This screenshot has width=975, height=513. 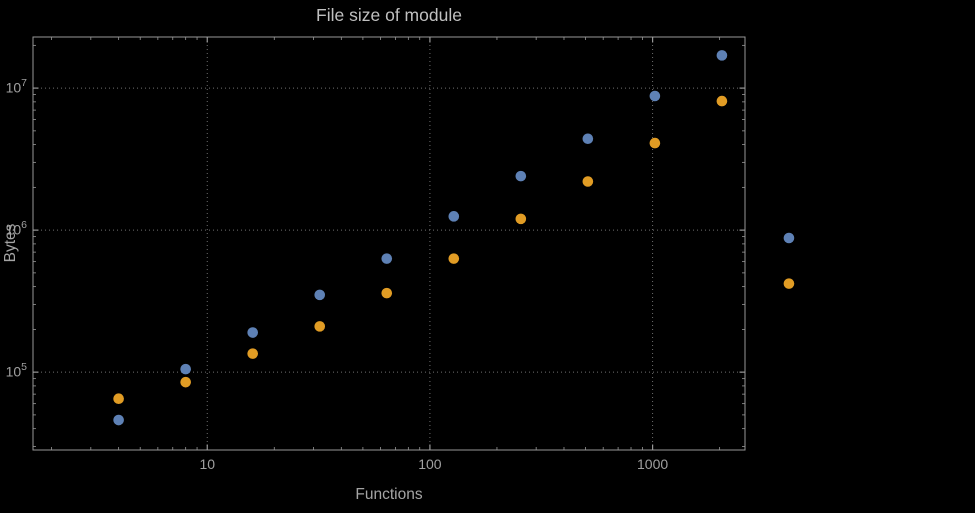 I want to click on x-tick-label: 1000, so click(x=652, y=464).